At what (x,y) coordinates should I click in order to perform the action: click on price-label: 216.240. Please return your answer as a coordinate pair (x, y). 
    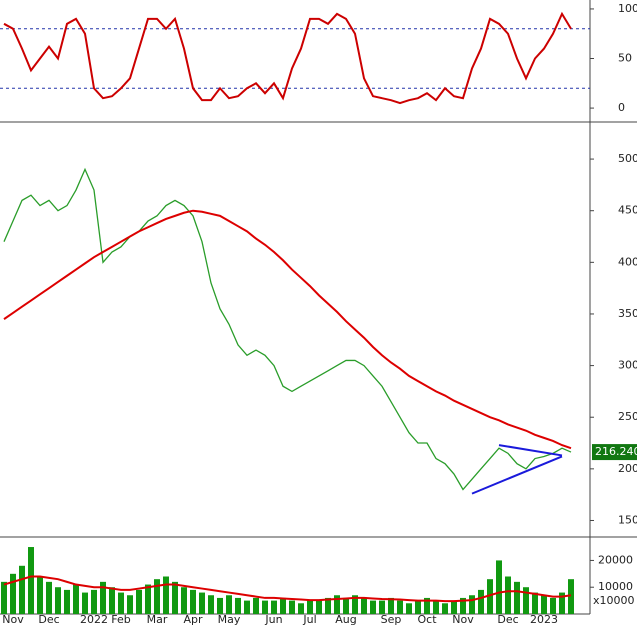
    Looking at the image, I should click on (616, 451).